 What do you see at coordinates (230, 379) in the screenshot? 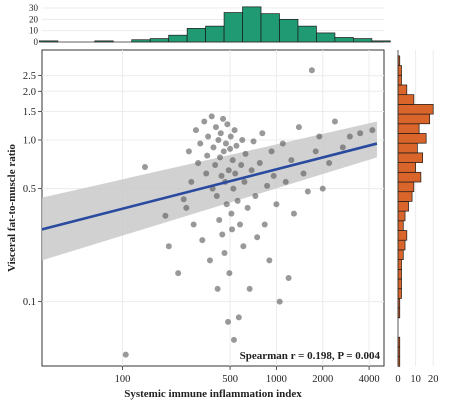
I see `x-tick-label: 500` at bounding box center [230, 379].